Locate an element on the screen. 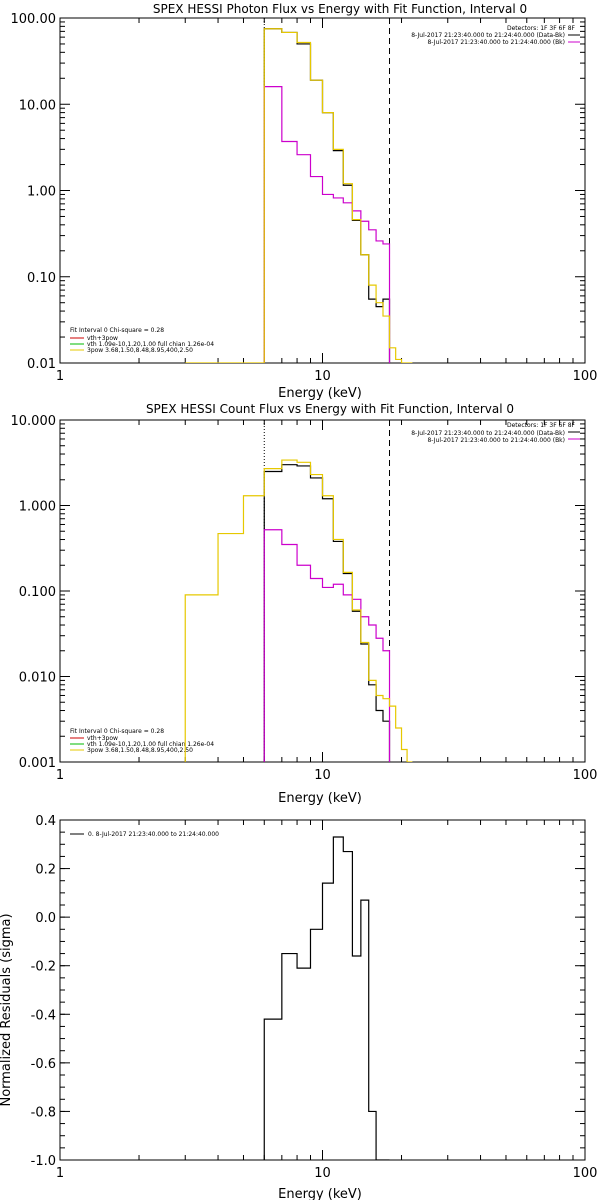  y-tick-label: 100.00 is located at coordinates (34, 19).